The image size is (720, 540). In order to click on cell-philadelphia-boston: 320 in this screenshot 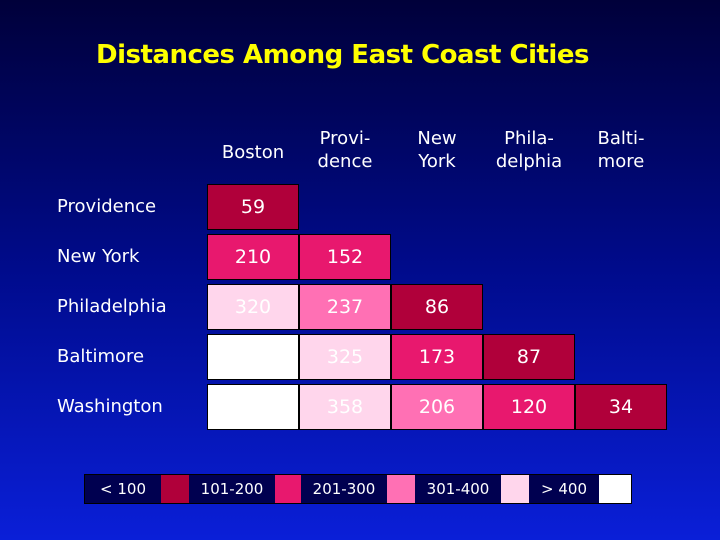, I will do `click(253, 307)`.